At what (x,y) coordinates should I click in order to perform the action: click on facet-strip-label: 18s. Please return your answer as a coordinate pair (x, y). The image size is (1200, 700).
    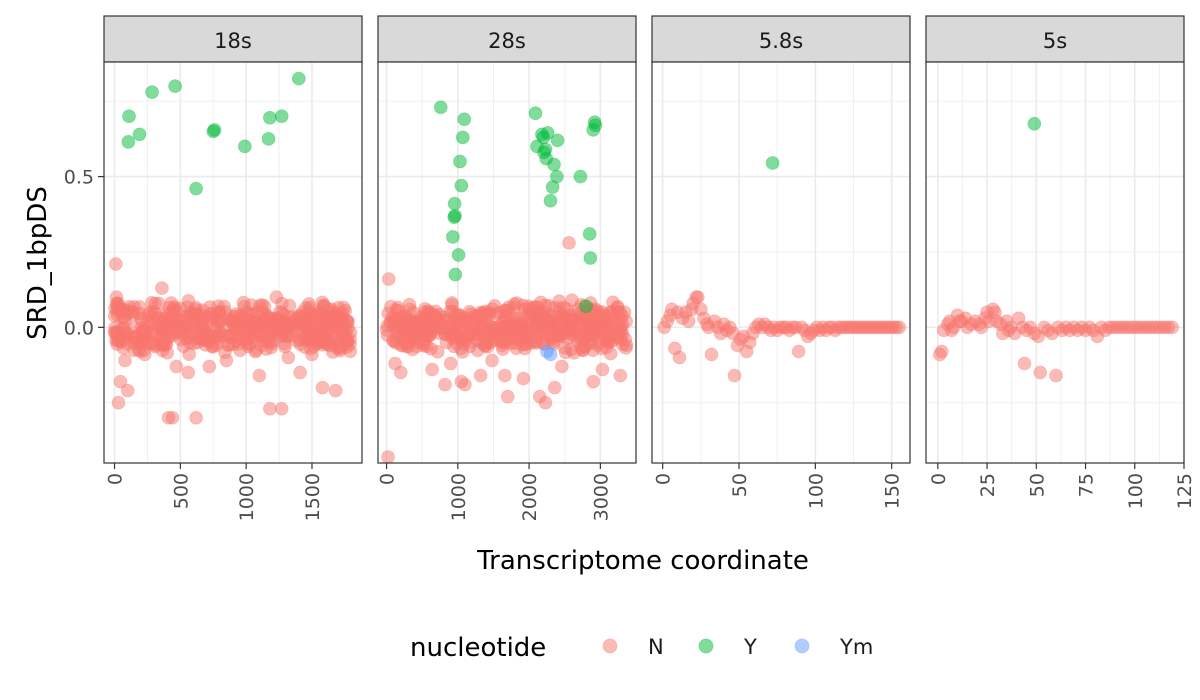
    Looking at the image, I should click on (233, 41).